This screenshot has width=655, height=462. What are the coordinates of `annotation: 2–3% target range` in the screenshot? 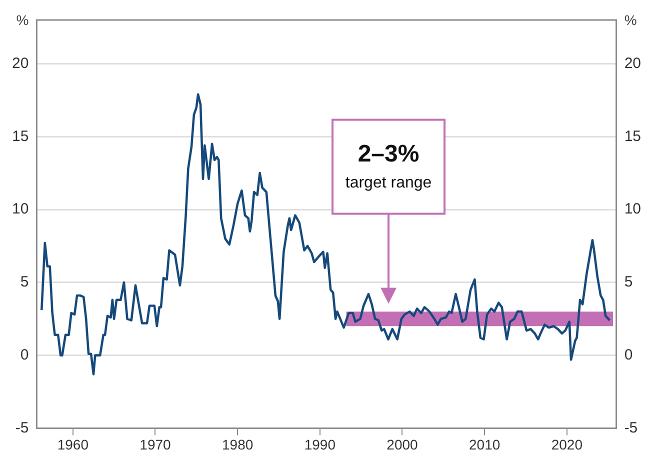 It's located at (388, 166).